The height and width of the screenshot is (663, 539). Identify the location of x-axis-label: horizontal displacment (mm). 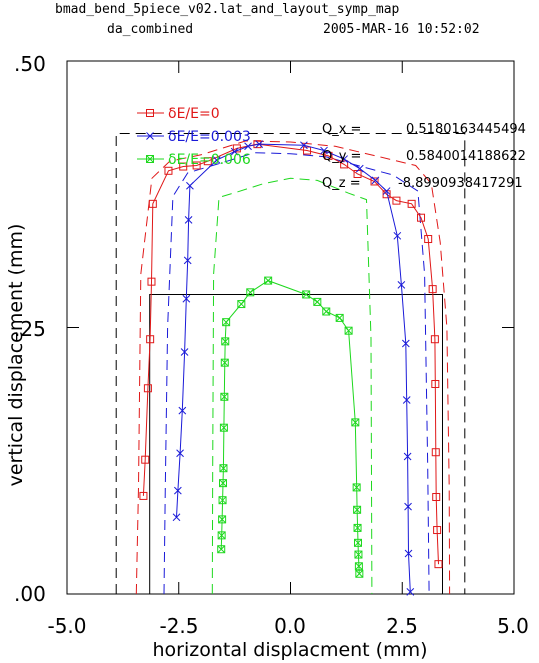
(289, 650).